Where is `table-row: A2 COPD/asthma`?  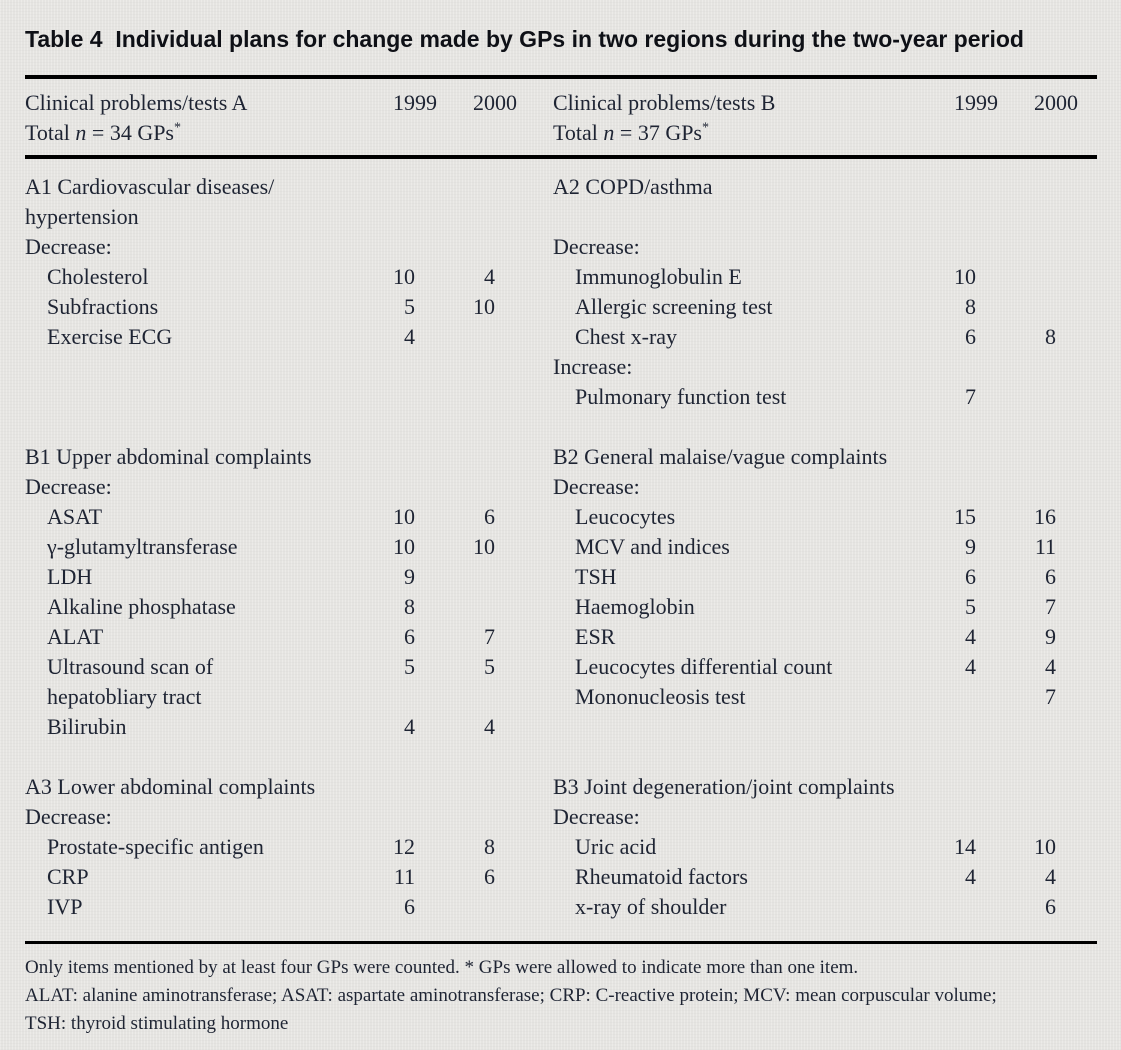 table-row: A2 COPD/asthma is located at coordinates (815, 187).